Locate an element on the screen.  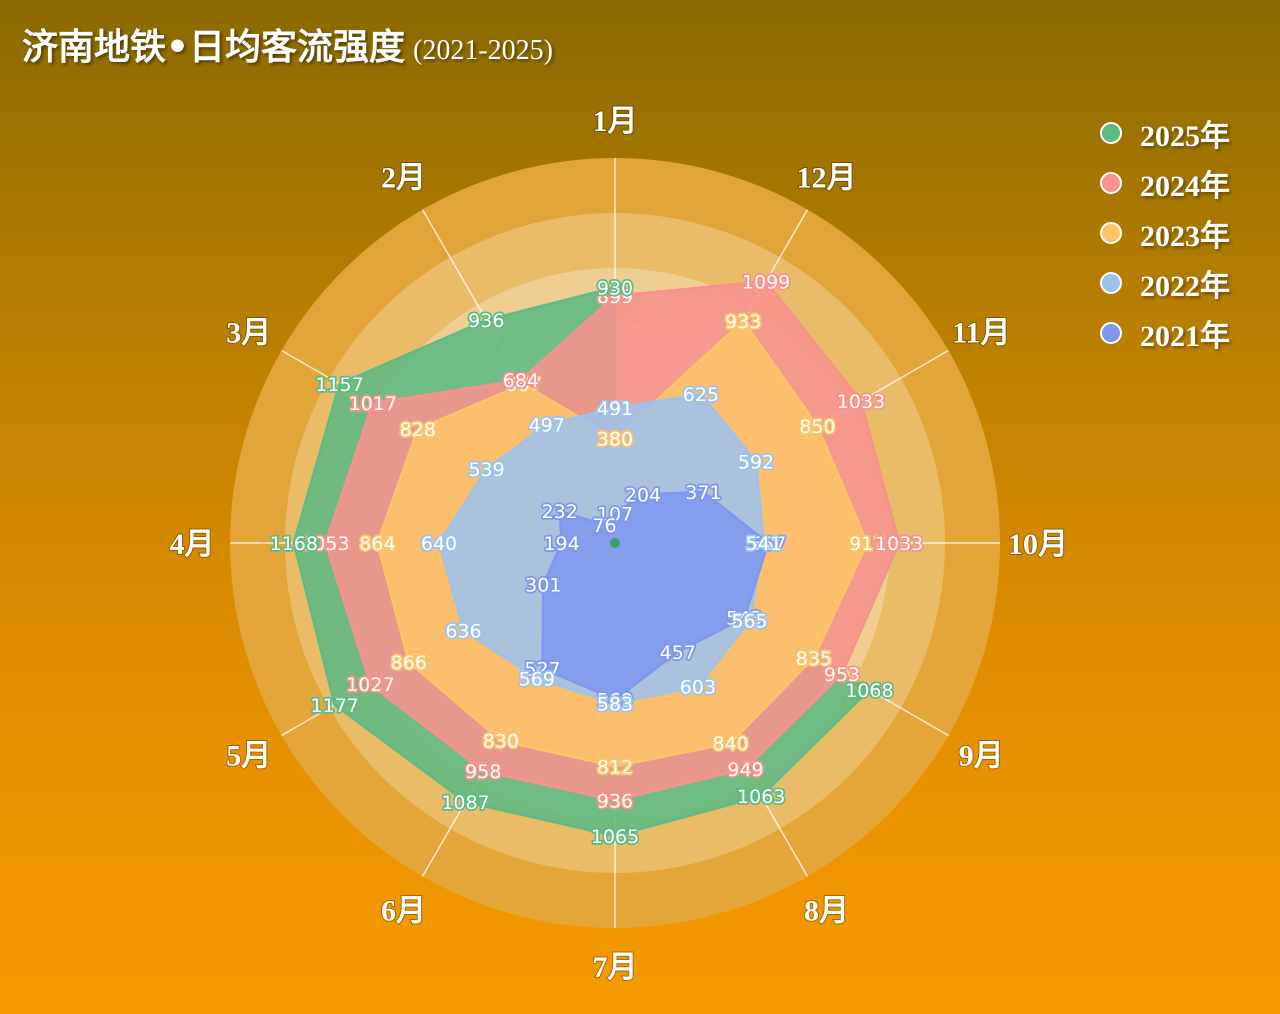
category-label: 8月 is located at coordinates (826, 910).